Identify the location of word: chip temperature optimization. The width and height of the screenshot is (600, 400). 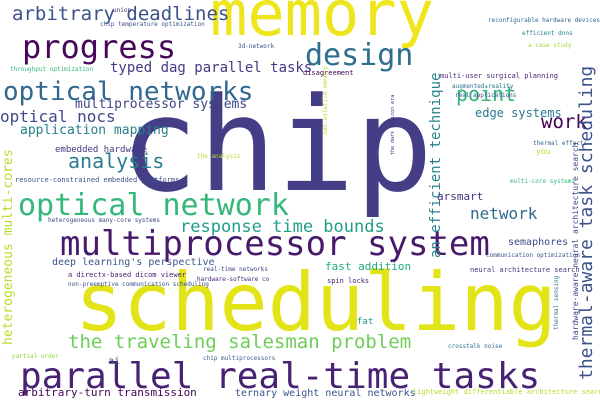
(152, 24).